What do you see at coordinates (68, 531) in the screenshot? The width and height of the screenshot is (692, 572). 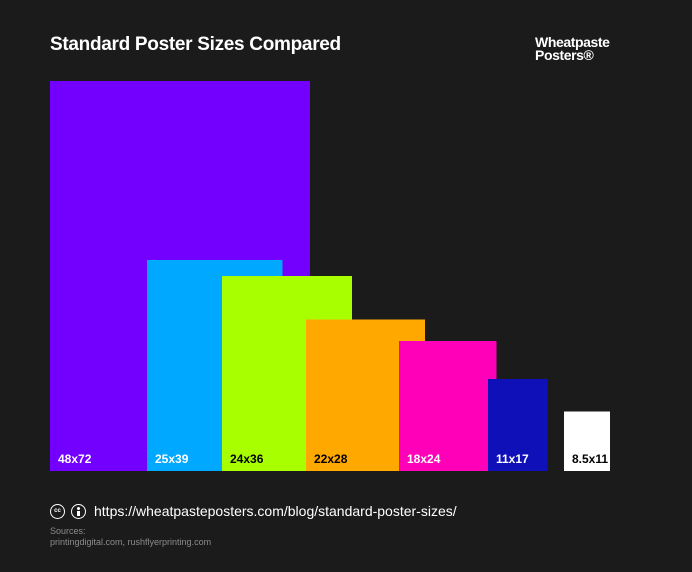 I see `sources-label: Sources:` at bounding box center [68, 531].